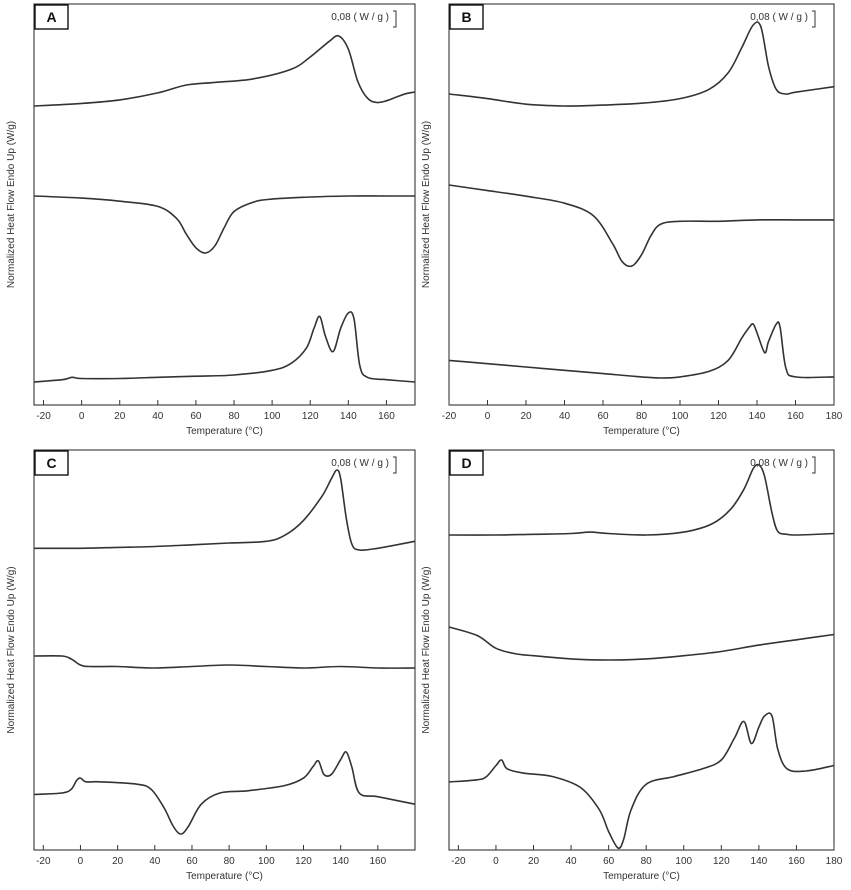 The width and height of the screenshot is (851, 890). I want to click on panel-letter: B, so click(466, 17).